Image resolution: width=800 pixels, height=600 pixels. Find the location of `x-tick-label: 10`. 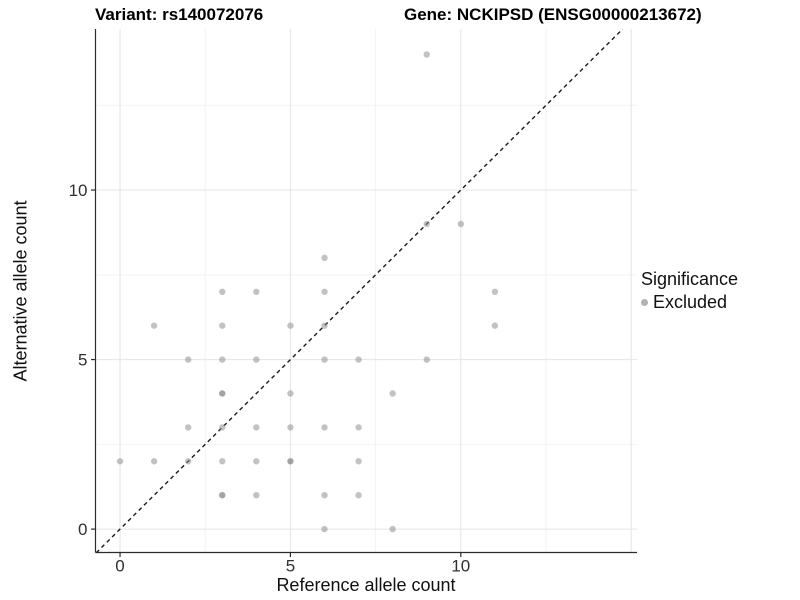

x-tick-label: 10 is located at coordinates (460, 566).